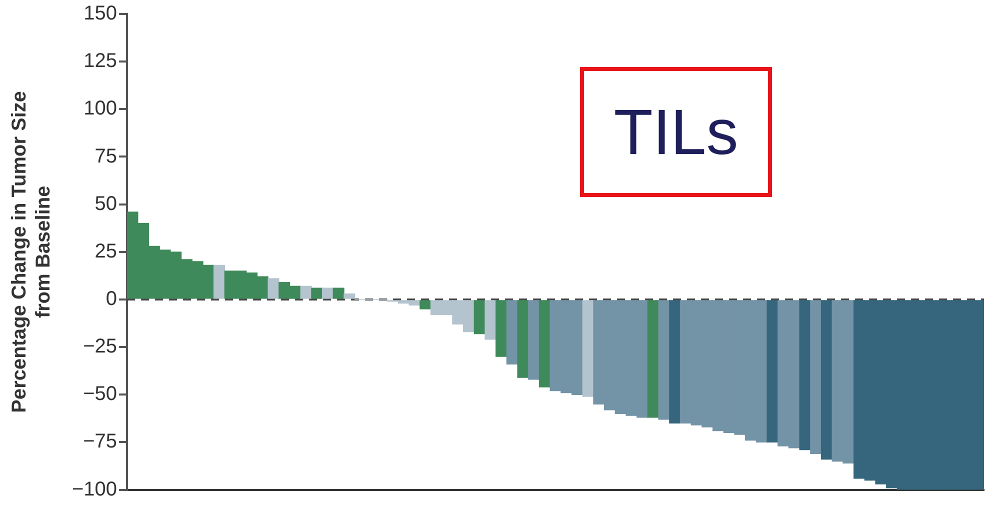 This screenshot has height=521, width=994. Describe the element at coordinates (101, 13) in the screenshot. I see `y-tick-label: 150` at that location.